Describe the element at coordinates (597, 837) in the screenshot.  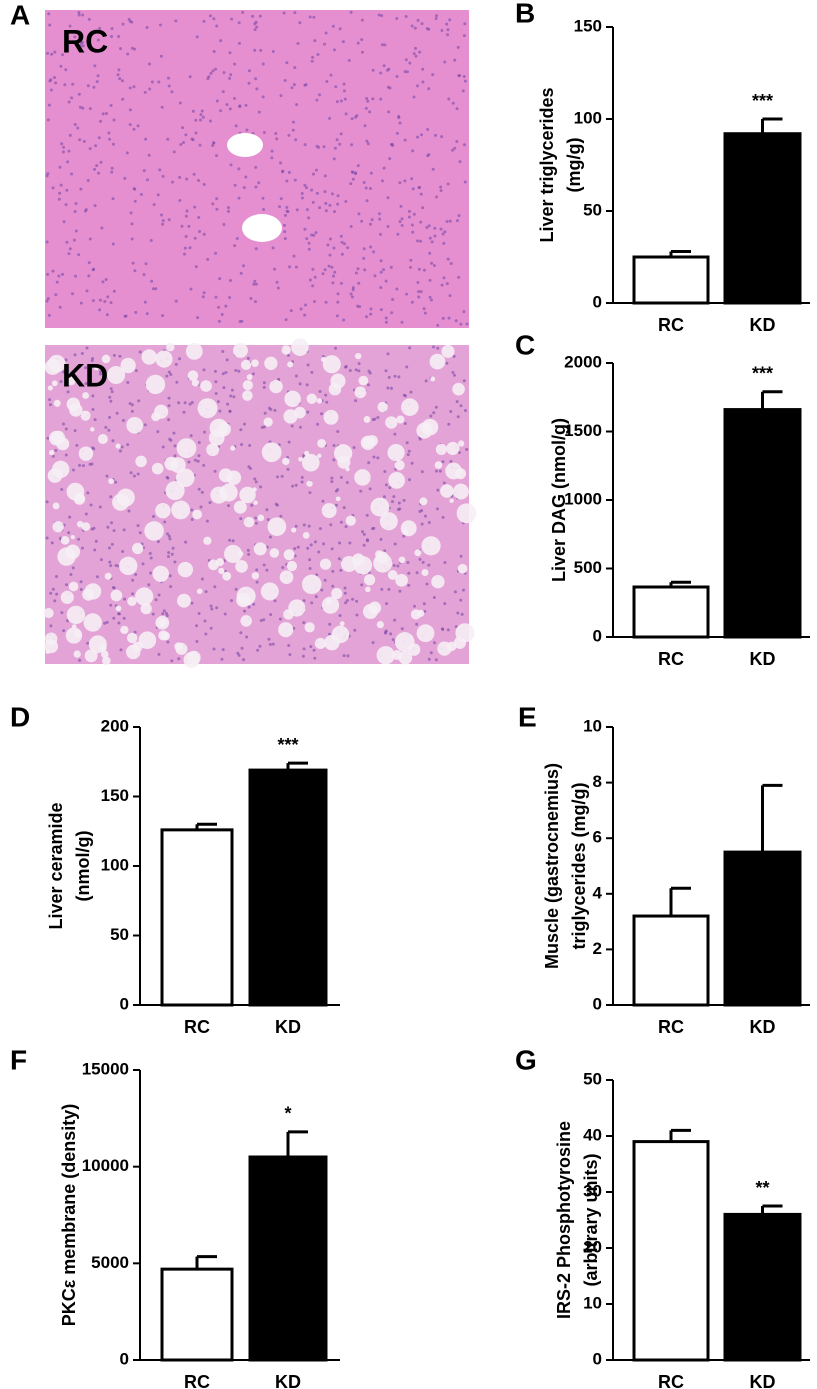
I see `y-tick-label: 6` at that location.